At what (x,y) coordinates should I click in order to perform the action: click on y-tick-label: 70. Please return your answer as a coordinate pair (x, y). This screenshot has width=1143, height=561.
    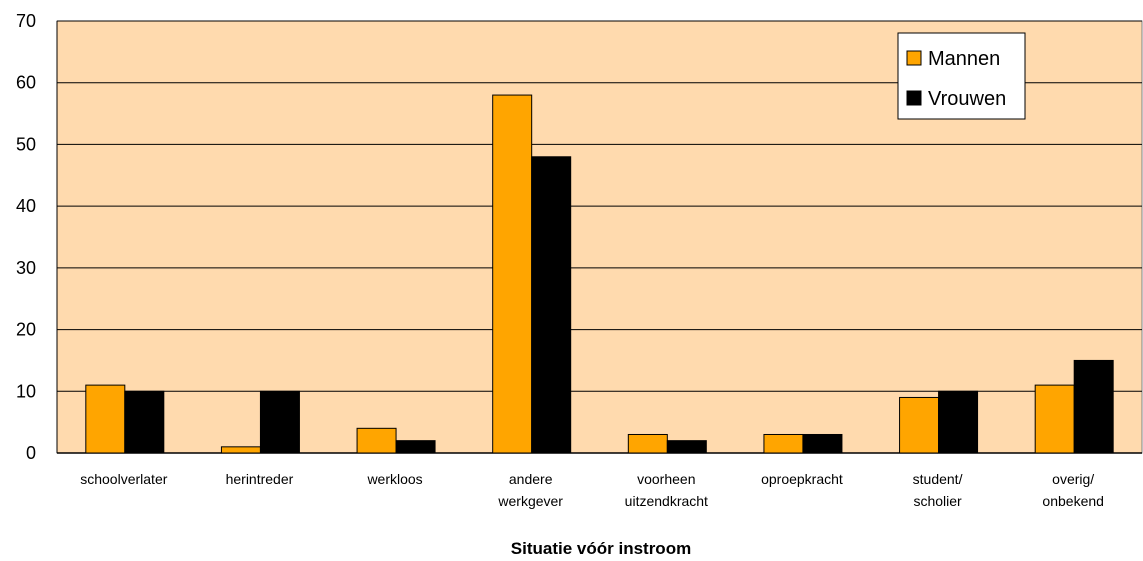
    Looking at the image, I should click on (26, 21).